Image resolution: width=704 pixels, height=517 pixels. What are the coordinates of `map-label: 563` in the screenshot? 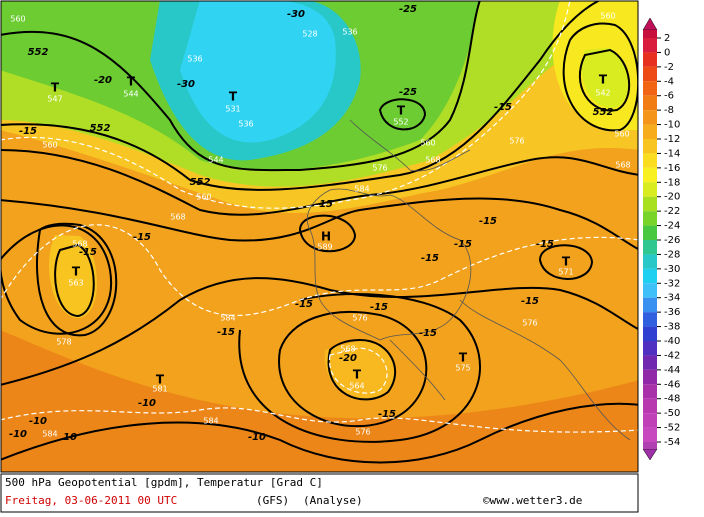 It's located at (75, 283).